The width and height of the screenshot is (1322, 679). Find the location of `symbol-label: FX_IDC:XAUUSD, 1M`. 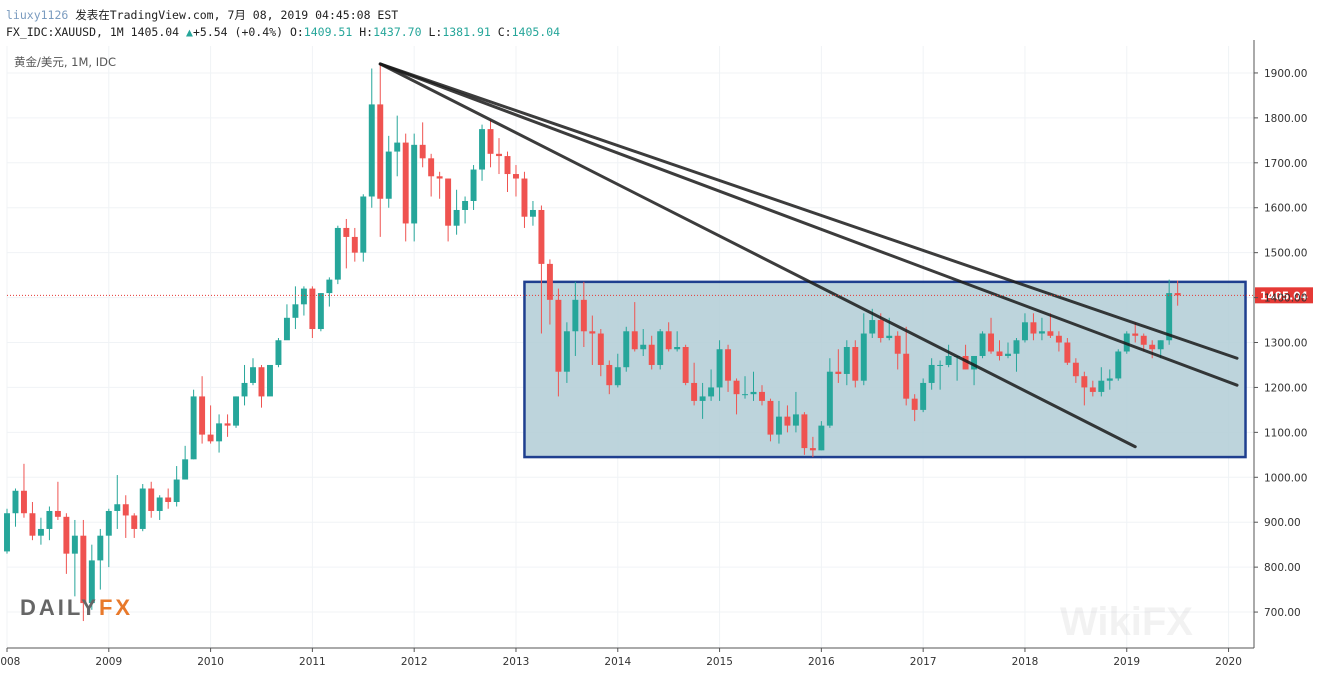

symbol-label: FX_IDC:XAUUSD, 1M is located at coordinates (65, 32).